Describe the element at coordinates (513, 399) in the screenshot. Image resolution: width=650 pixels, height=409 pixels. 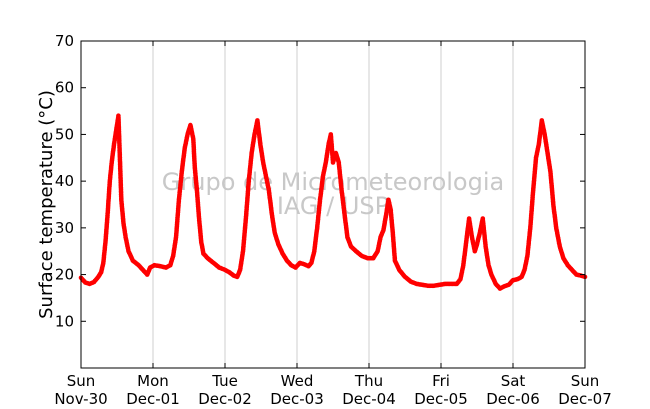
I see `x-tick-date: Dec-06` at that location.